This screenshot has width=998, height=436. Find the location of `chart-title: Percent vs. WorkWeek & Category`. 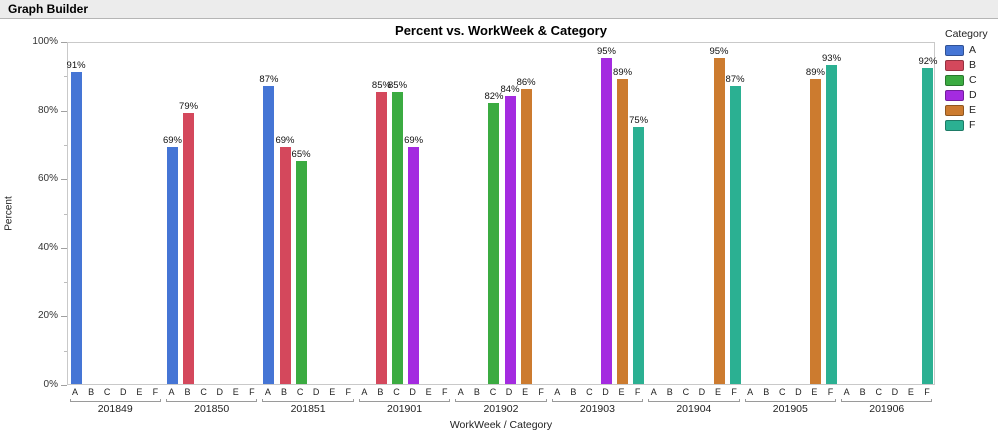

chart-title: Percent vs. WorkWeek & Category is located at coordinates (501, 30).